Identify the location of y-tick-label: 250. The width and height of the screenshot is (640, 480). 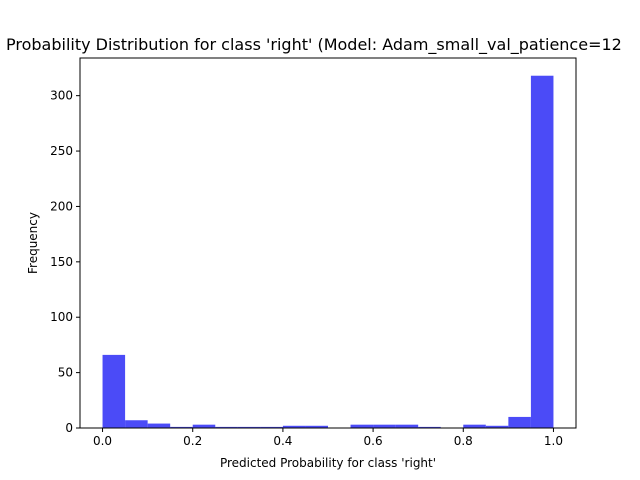
(61, 151).